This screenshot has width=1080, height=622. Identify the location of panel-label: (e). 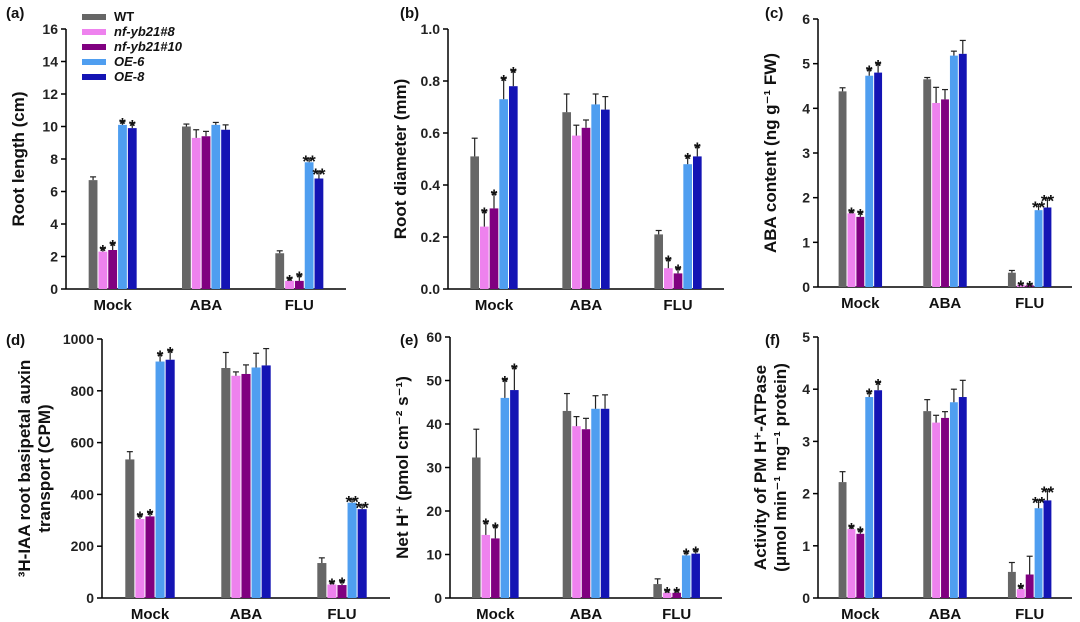
(409, 340).